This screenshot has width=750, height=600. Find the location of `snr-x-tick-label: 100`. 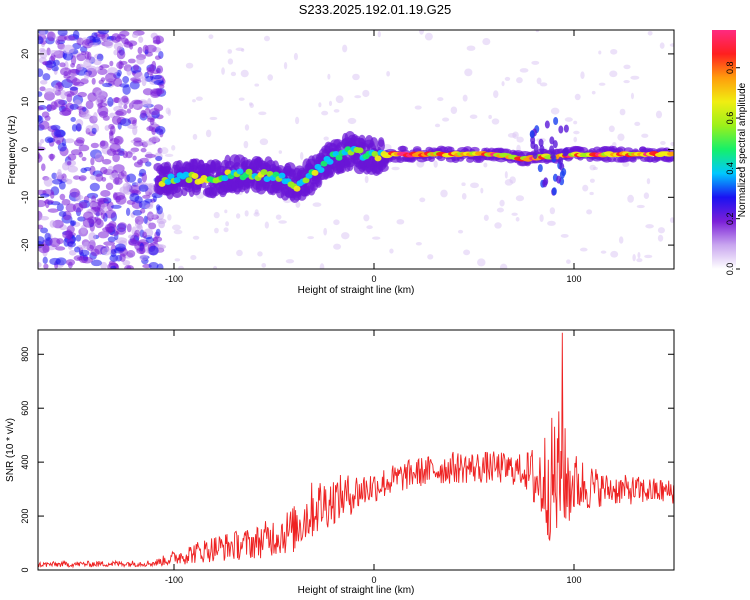

snr-x-tick-label: 100 is located at coordinates (573, 580).